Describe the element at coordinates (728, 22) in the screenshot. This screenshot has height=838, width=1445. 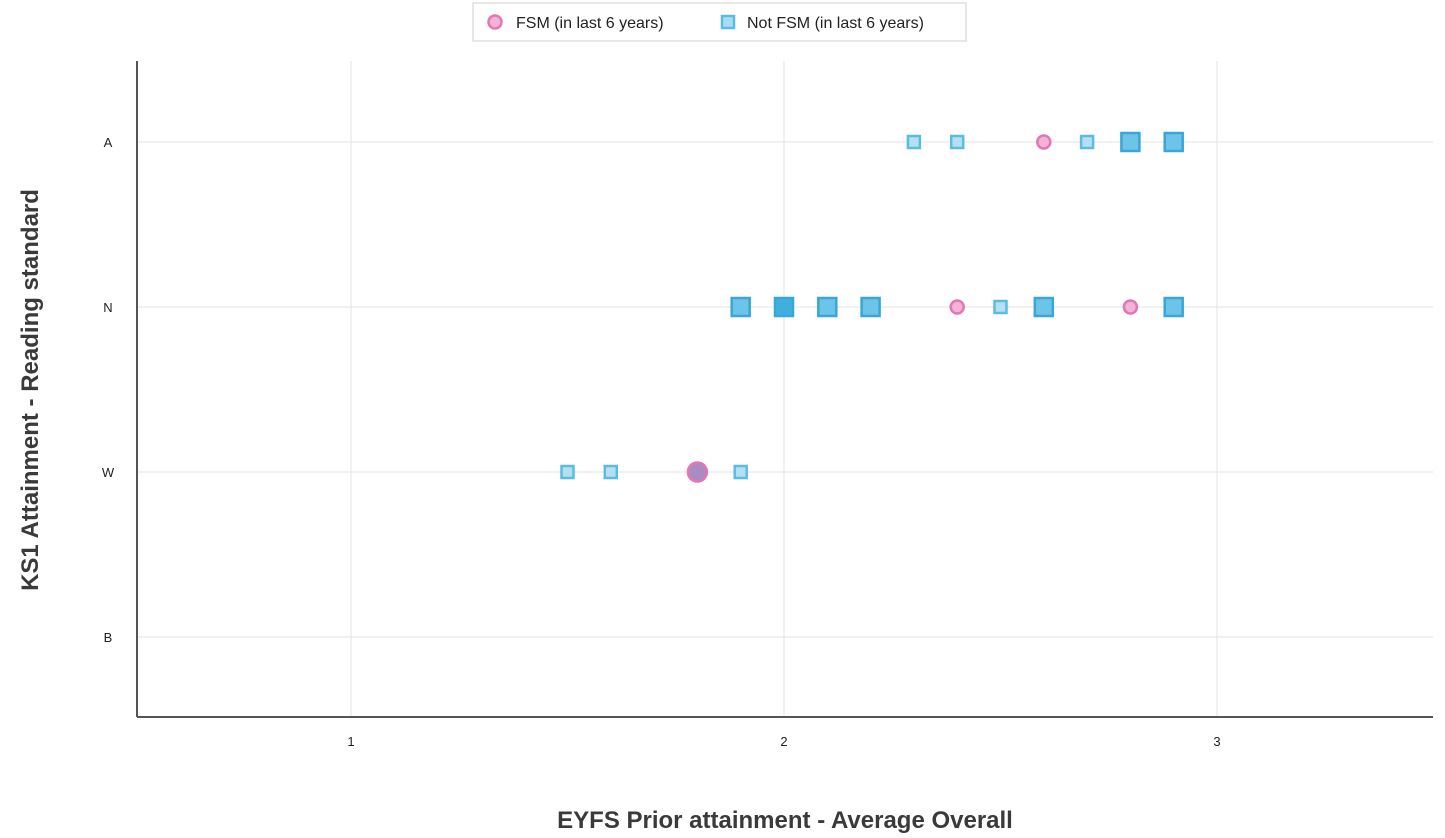
I see `legend-square-marker` at that location.